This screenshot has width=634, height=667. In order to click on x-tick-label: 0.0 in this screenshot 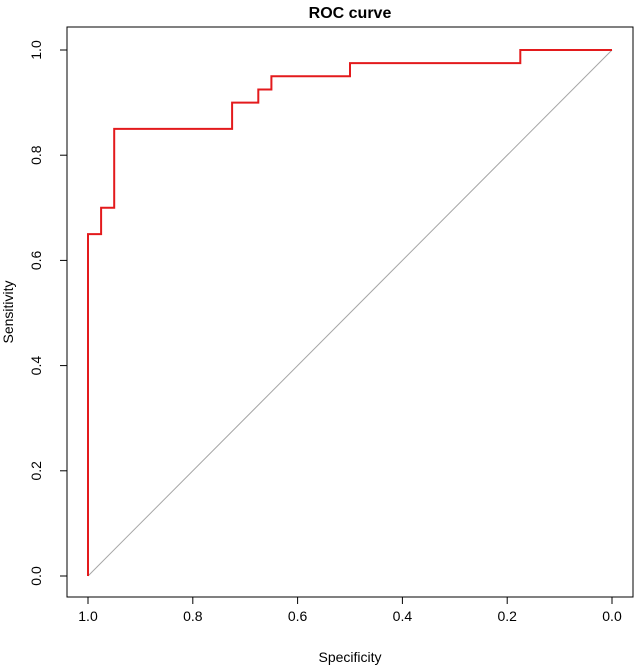, I will do `click(612, 616)`.